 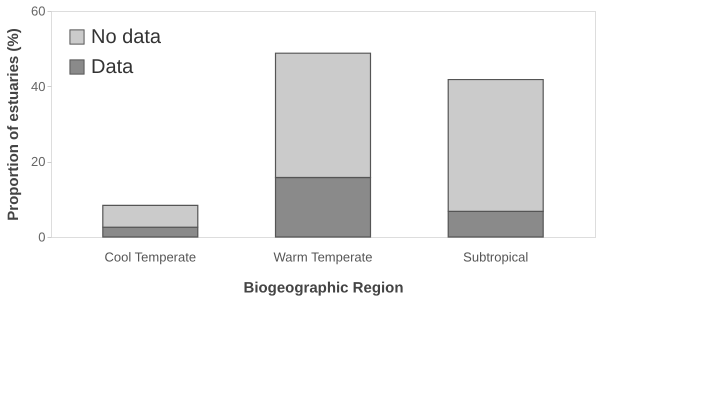 I want to click on x-tick-label: Warm Temperate, so click(x=323, y=257).